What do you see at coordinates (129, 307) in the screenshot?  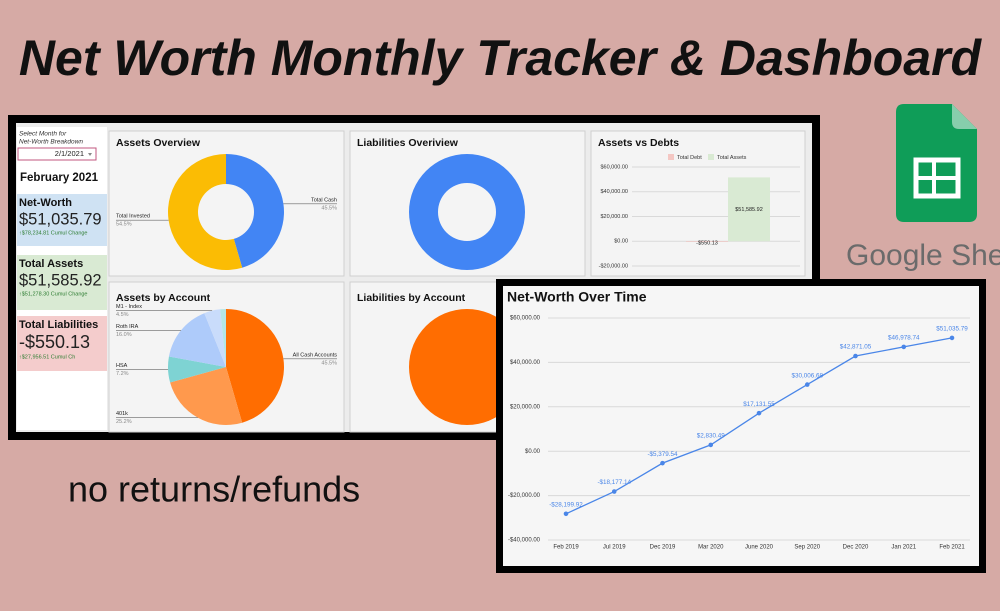 I see `slice-label: M1 - Index` at bounding box center [129, 307].